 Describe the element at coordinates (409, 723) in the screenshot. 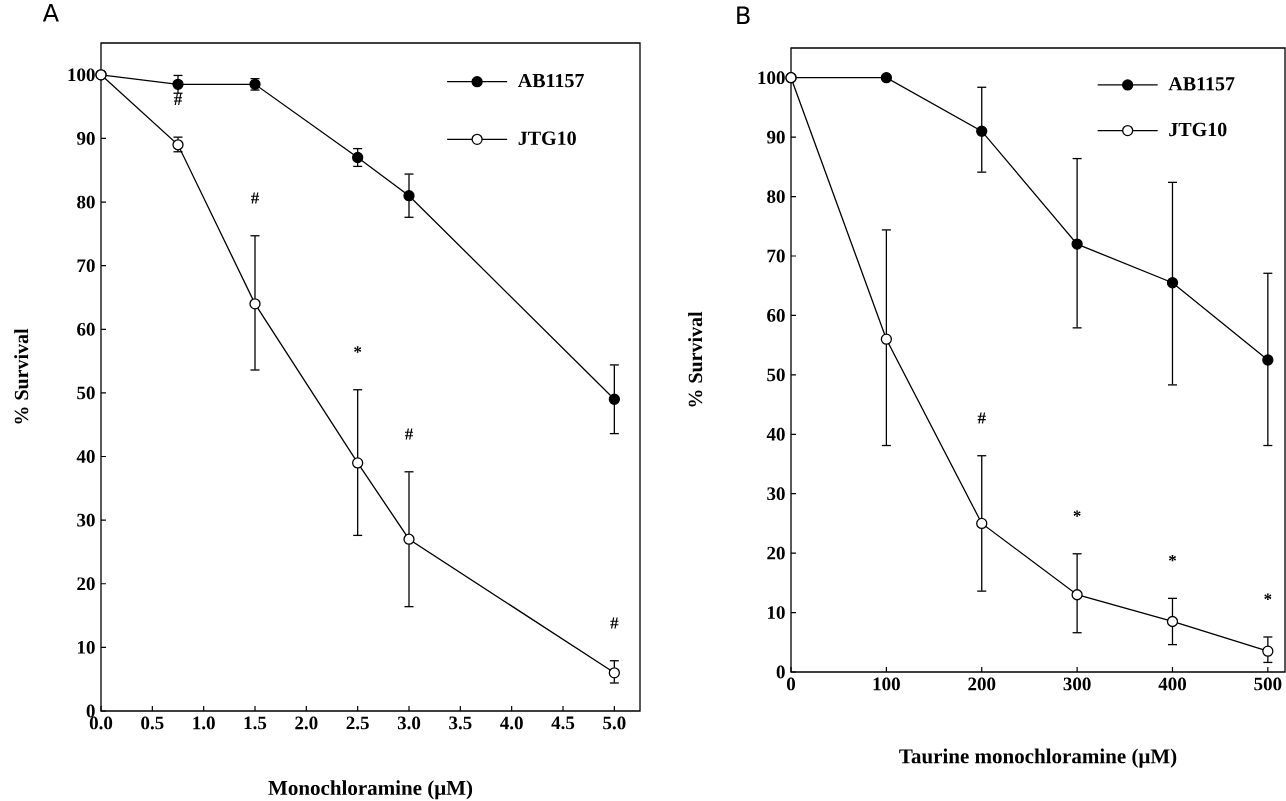

I see `x-tick-label: 3.0` at that location.